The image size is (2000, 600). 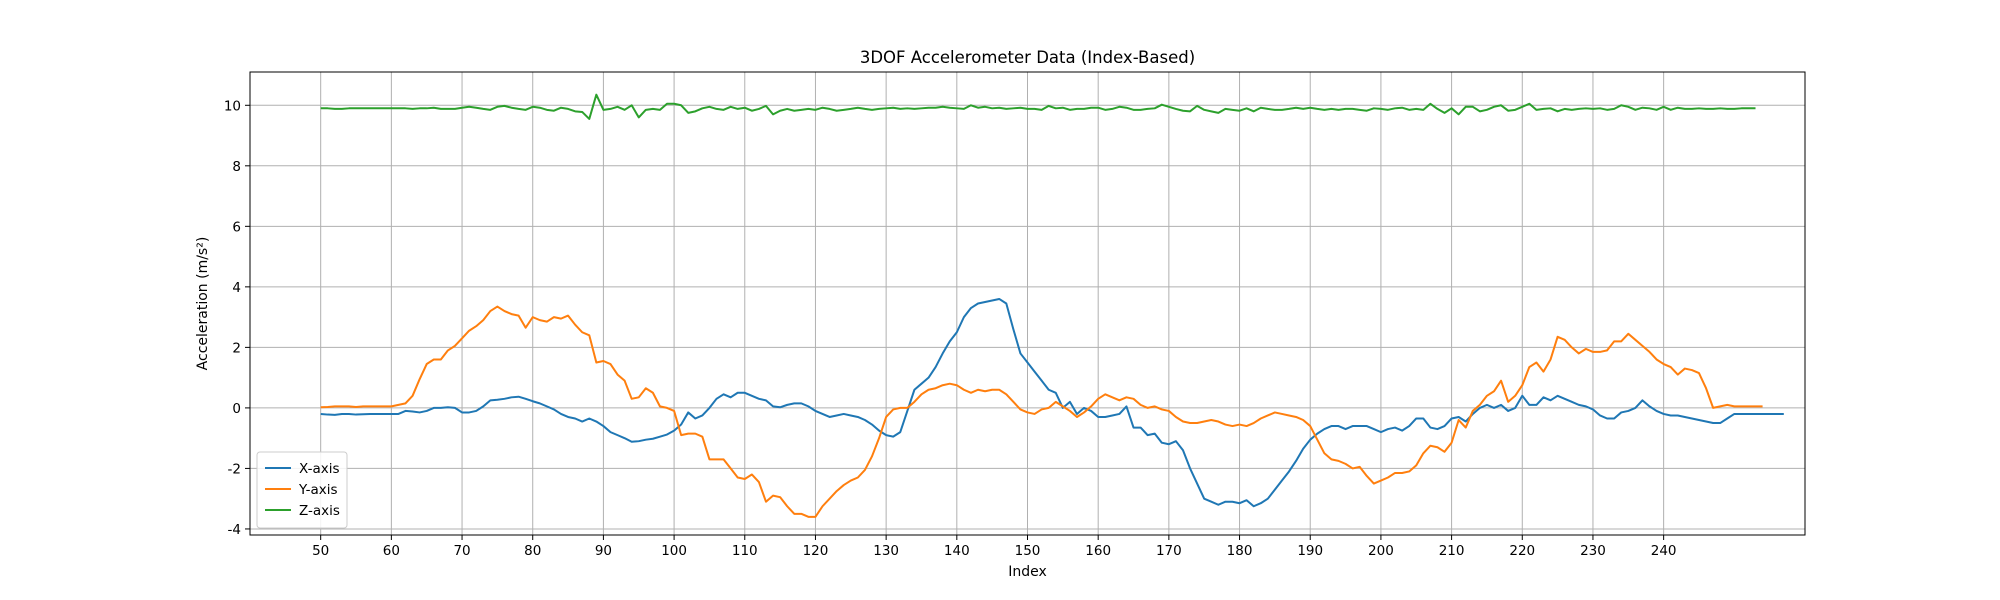 What do you see at coordinates (745, 551) in the screenshot?
I see `x-tick-label: 110` at bounding box center [745, 551].